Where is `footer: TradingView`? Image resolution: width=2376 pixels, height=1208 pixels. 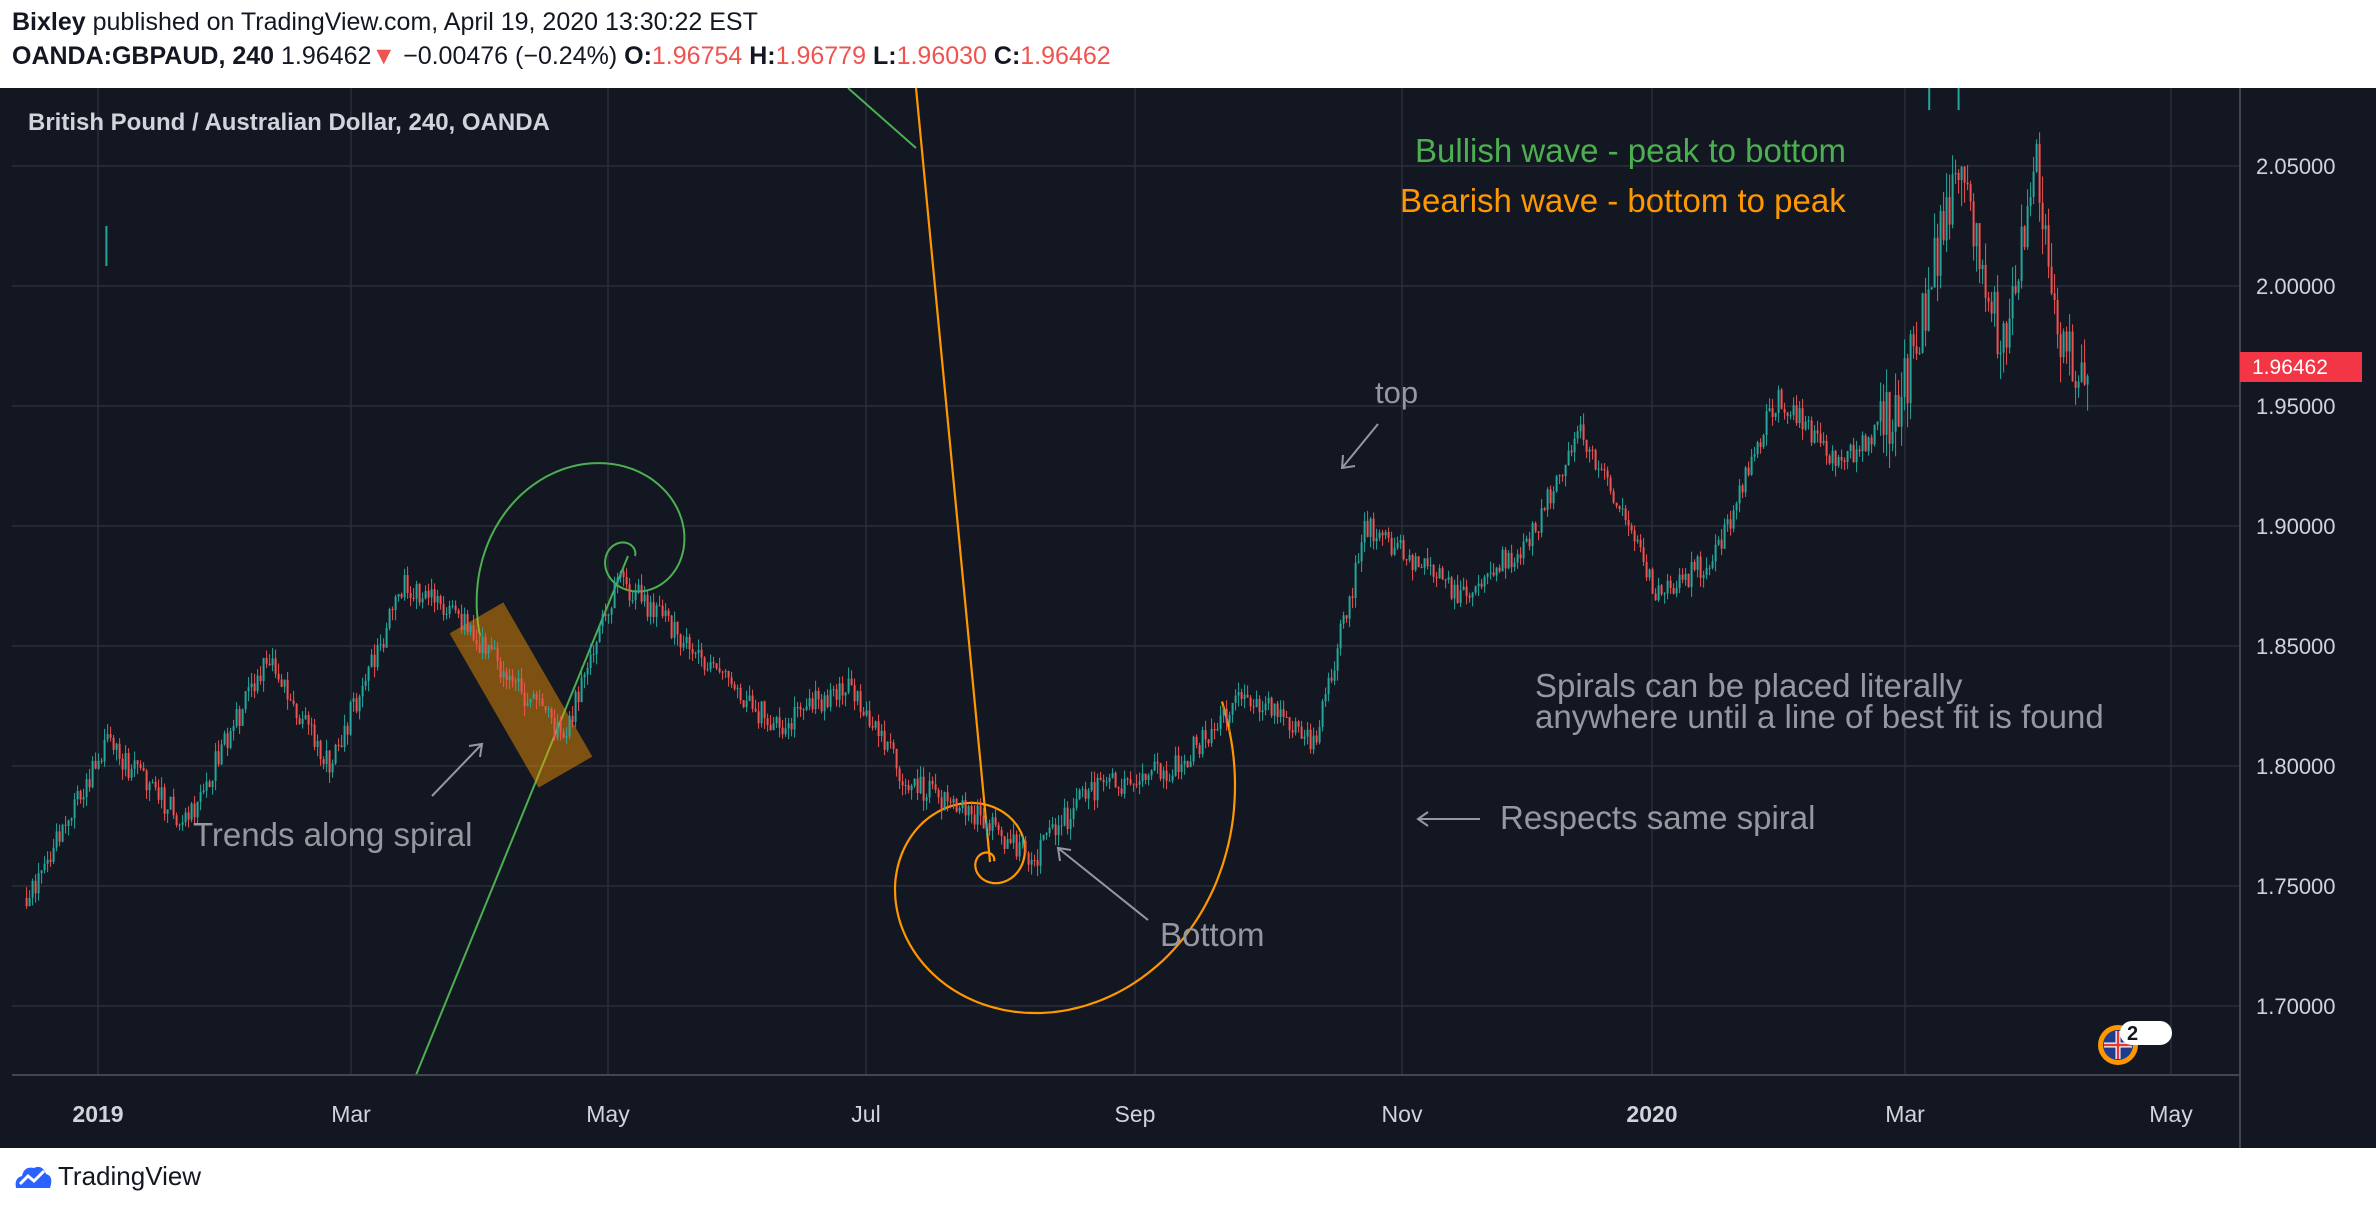
footer: TradingView is located at coordinates (1188, 1178).